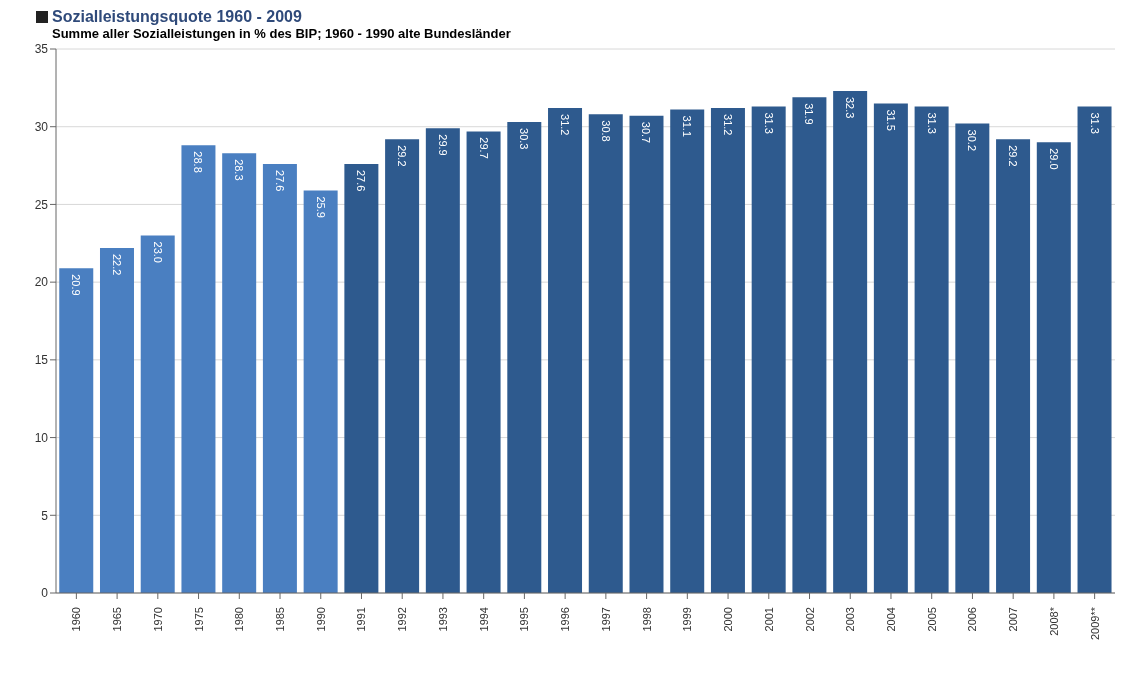  I want to click on x-tick-label: 1985, so click(280, 619).